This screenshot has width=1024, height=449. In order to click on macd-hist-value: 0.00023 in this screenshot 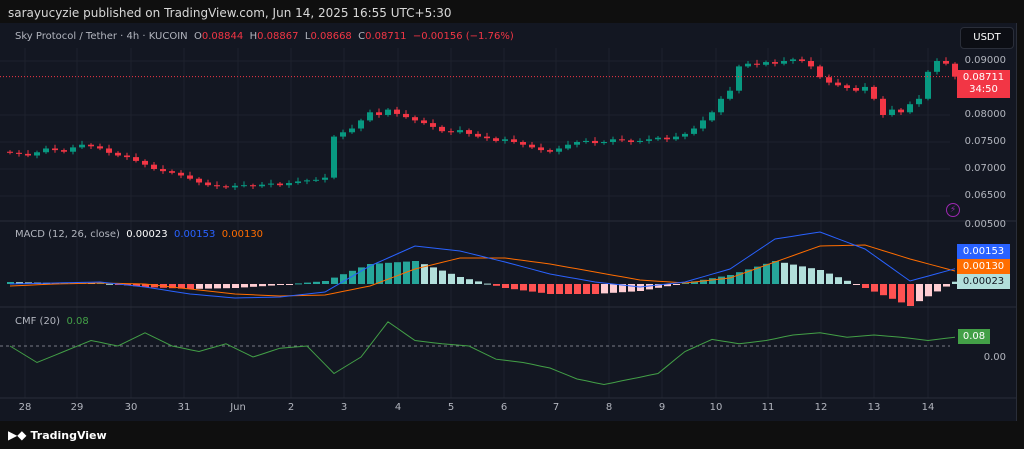, I will do `click(147, 234)`.